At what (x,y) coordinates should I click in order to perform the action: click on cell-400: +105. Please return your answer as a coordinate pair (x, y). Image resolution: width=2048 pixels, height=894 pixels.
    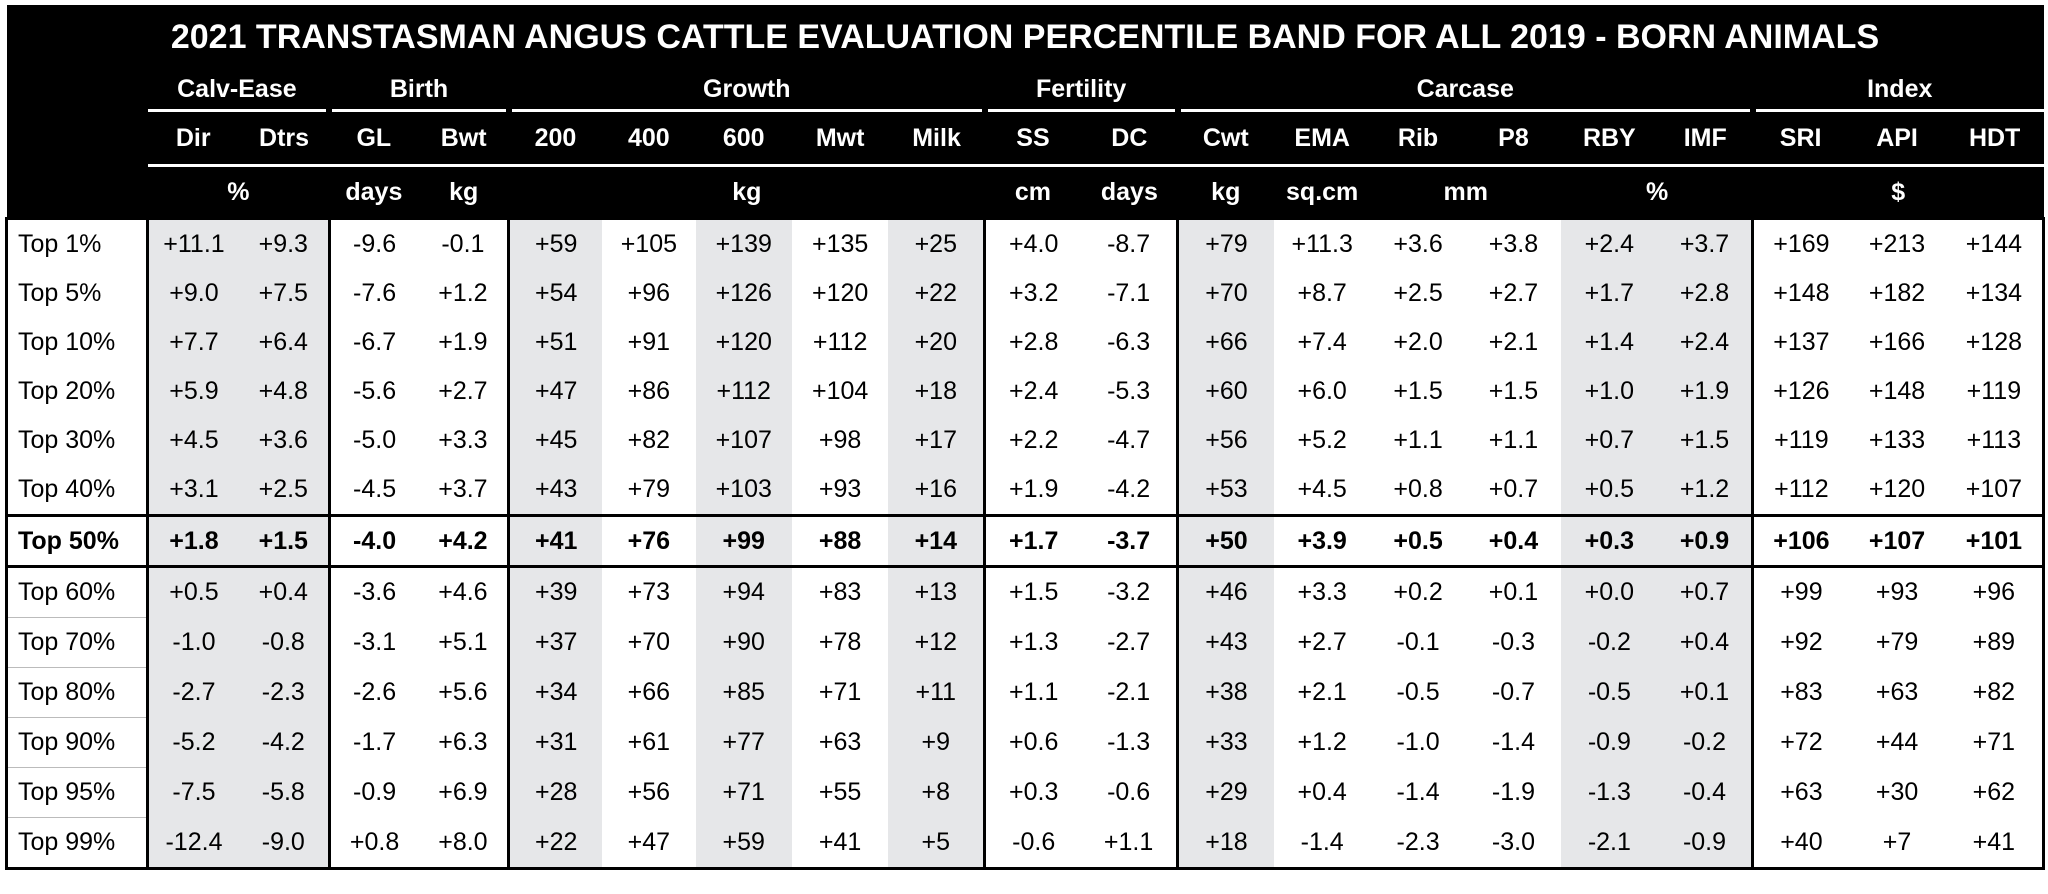
    Looking at the image, I should click on (649, 243).